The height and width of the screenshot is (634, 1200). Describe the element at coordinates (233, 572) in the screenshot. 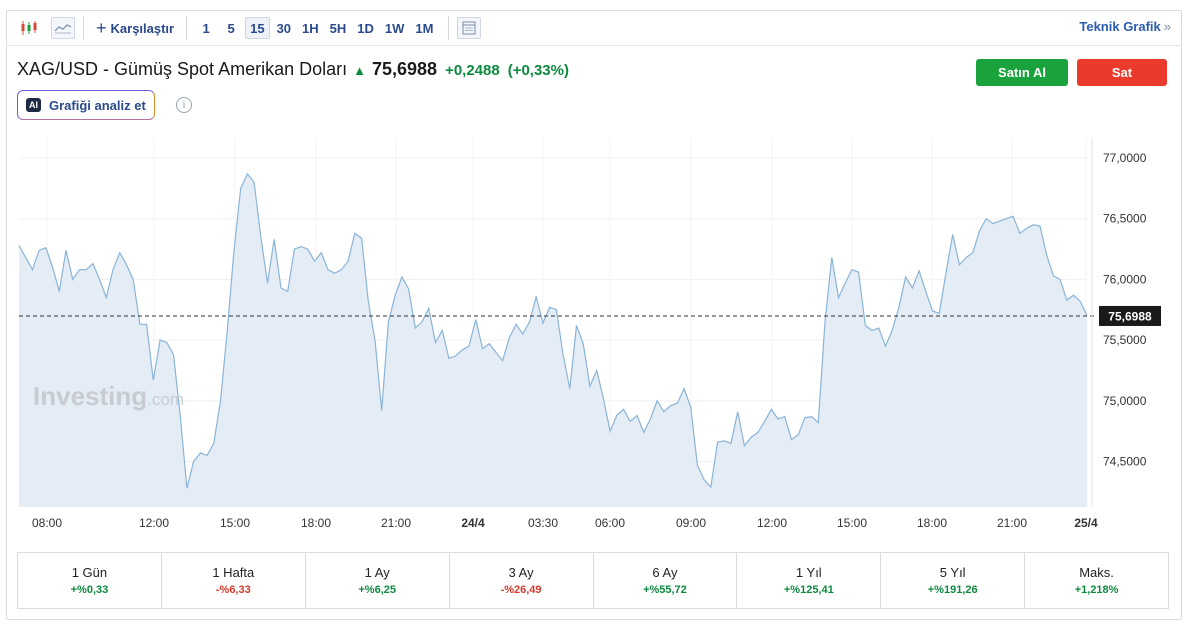

I see `performance-period: 1 Hafta` at that location.